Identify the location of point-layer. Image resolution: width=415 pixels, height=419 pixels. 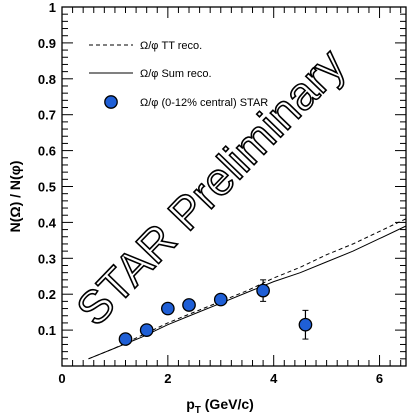
(215, 312).